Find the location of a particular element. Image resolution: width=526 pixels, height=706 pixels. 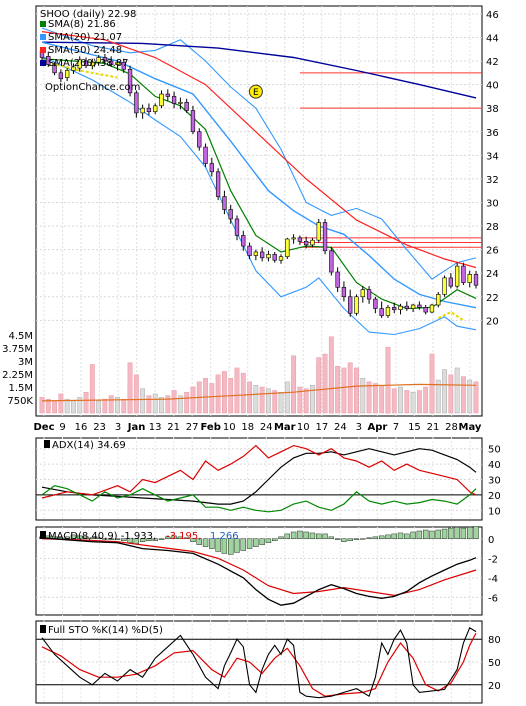

adx-y-axis: 50 40 30 20 10 is located at coordinates (494, 481).